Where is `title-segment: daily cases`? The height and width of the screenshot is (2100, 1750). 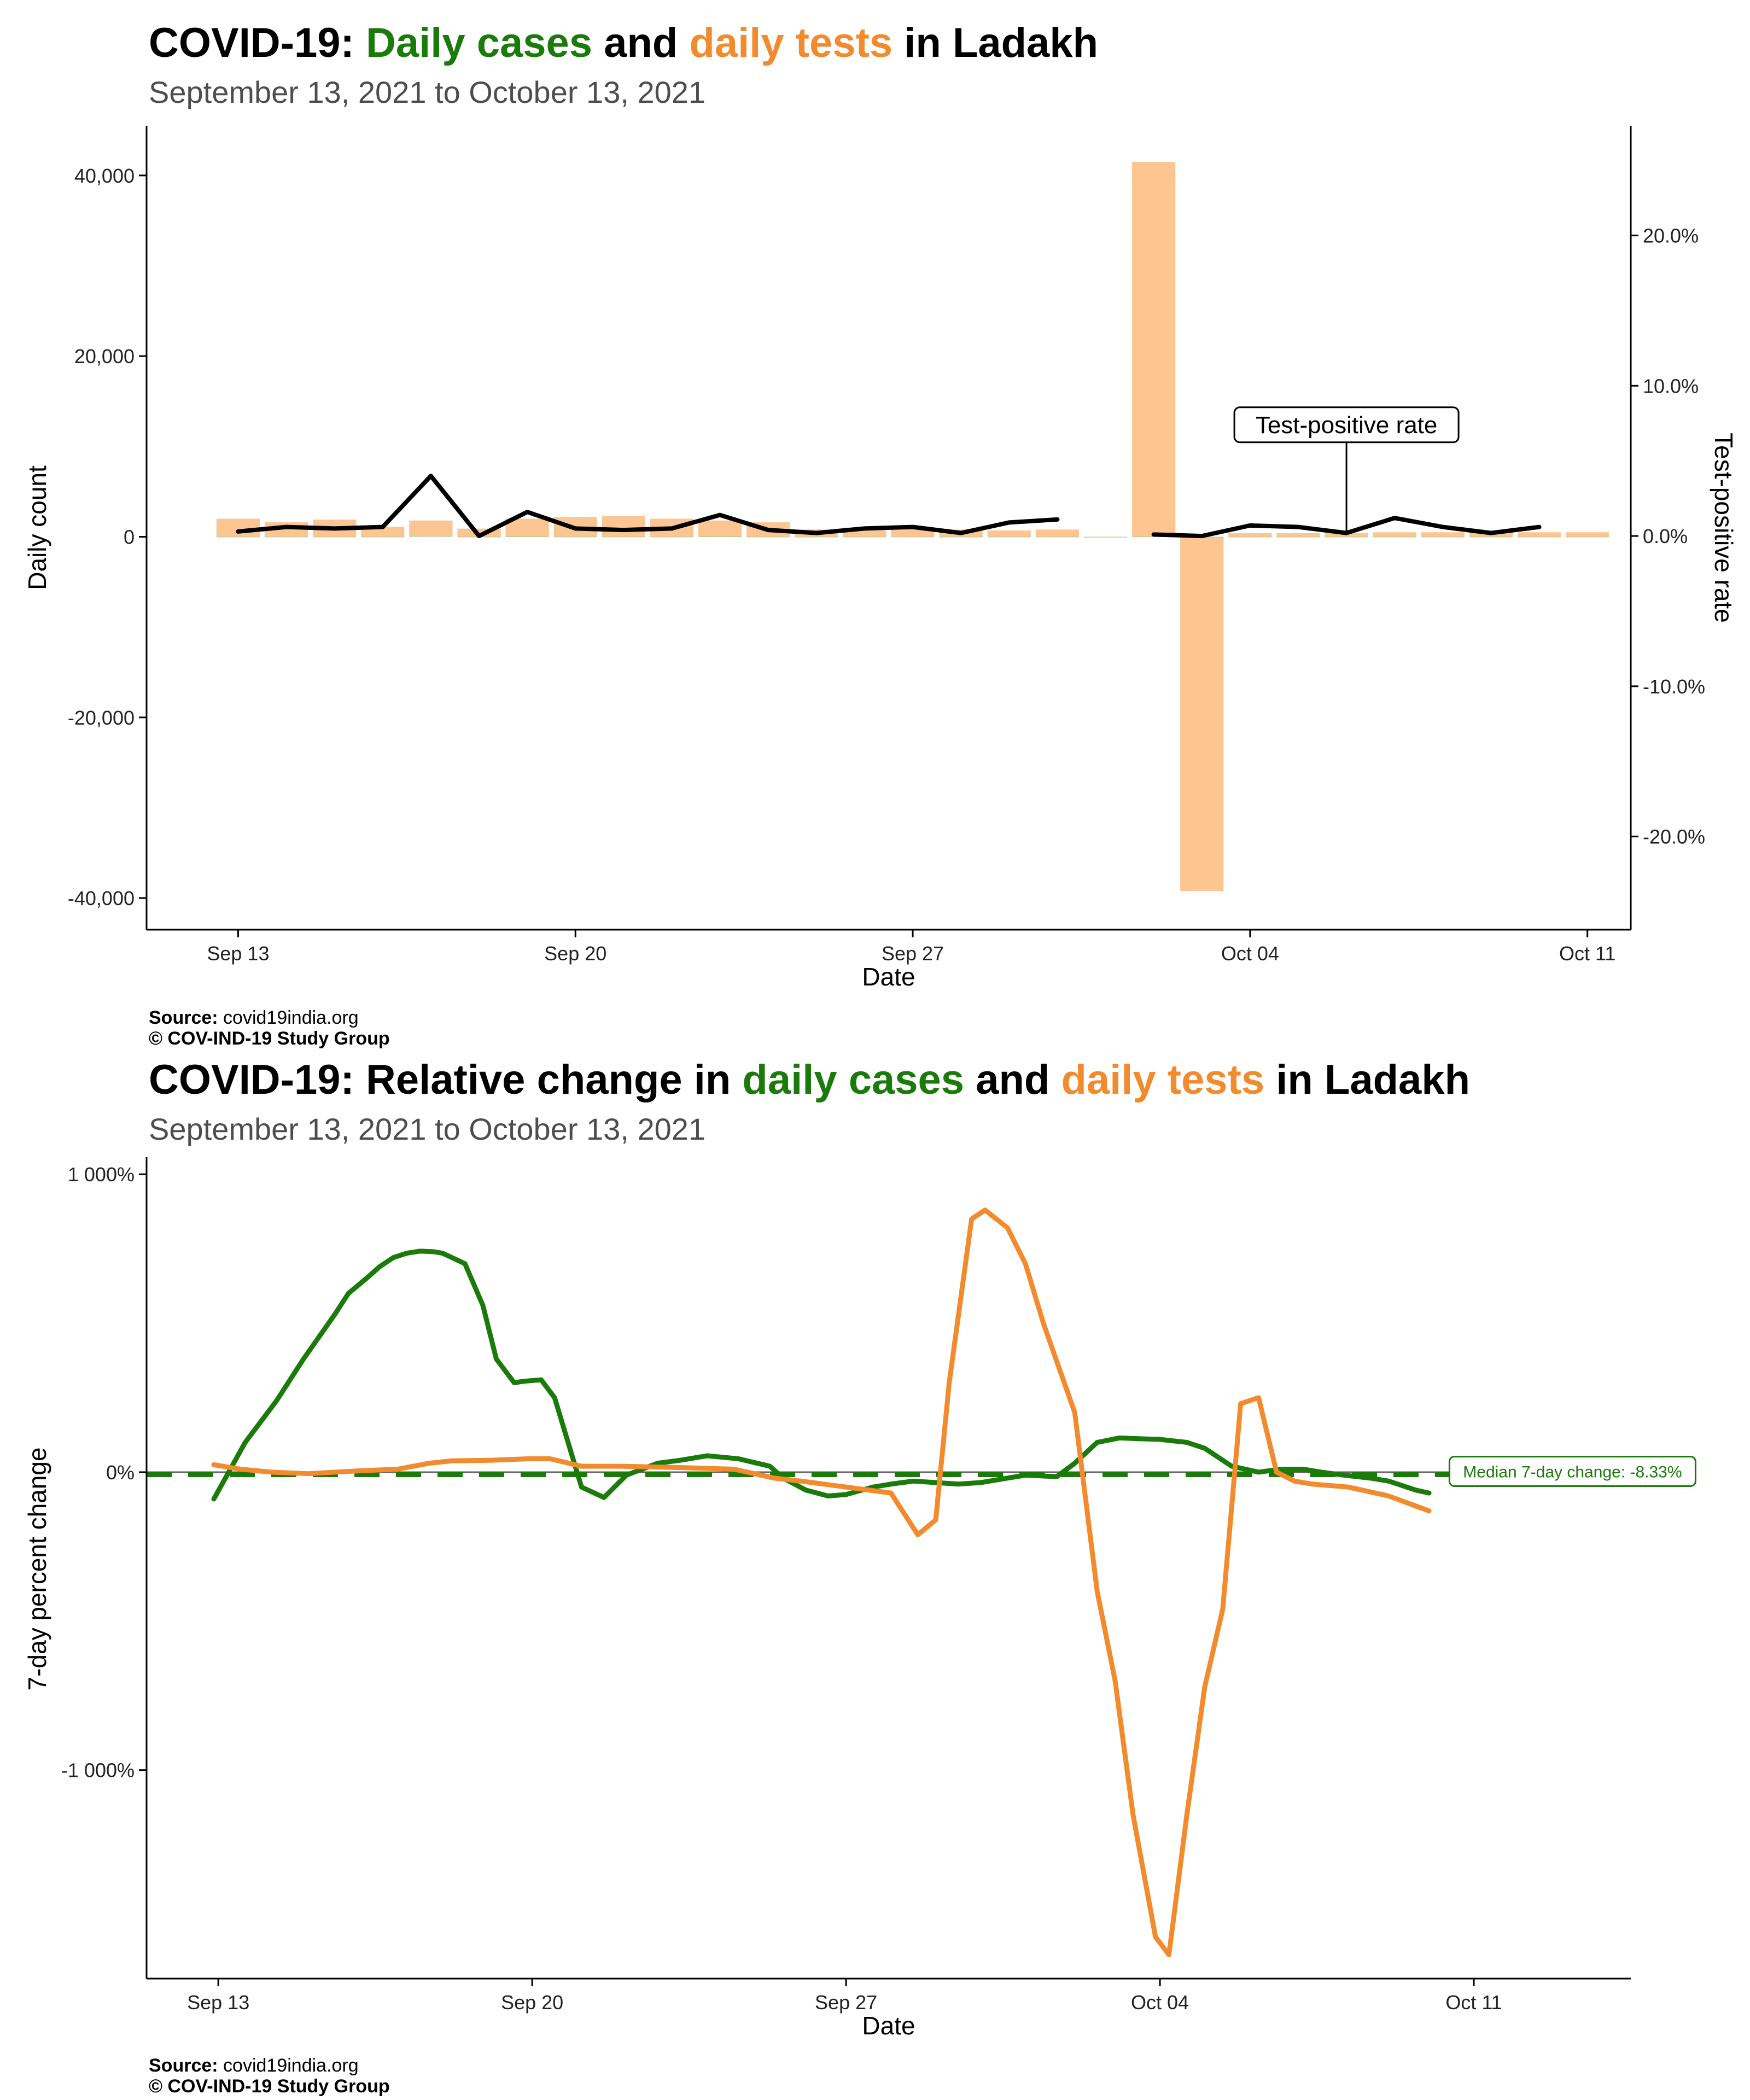 title-segment: daily cases is located at coordinates (853, 1080).